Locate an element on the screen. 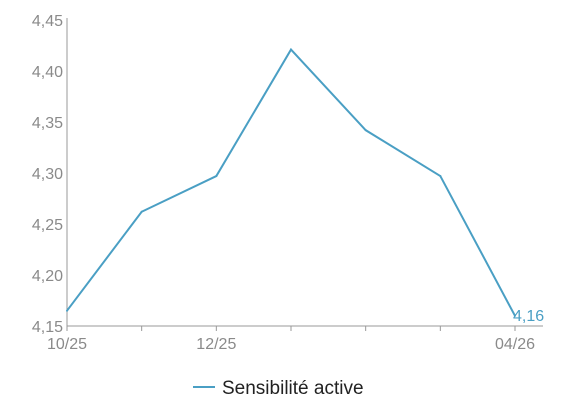 The image size is (563, 396). y-axis: 4,15 4,20 4,25 4,30 4,35 4,40 4,45 is located at coordinates (50, 174).